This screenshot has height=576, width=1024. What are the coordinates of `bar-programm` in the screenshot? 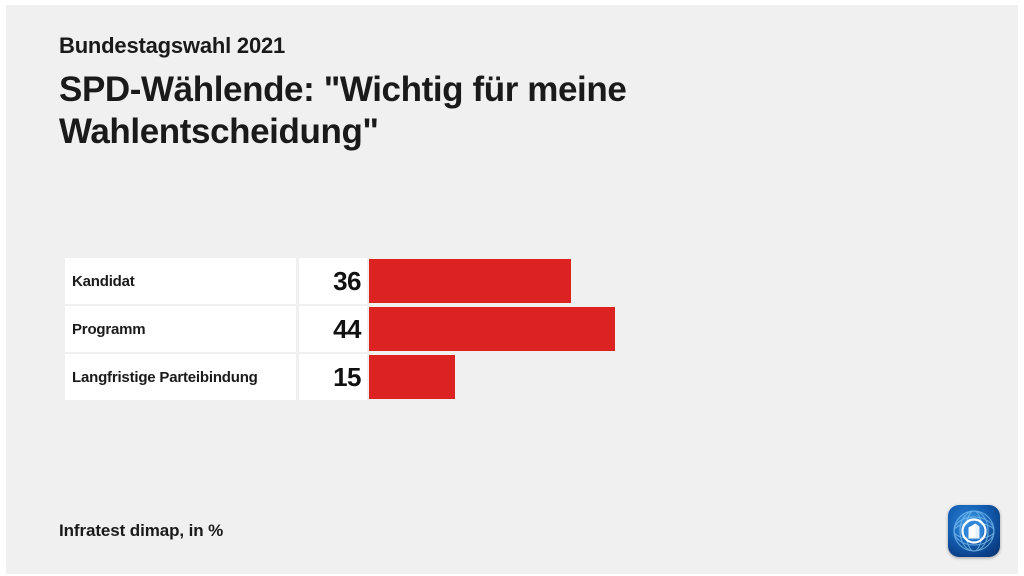 It's located at (492, 329).